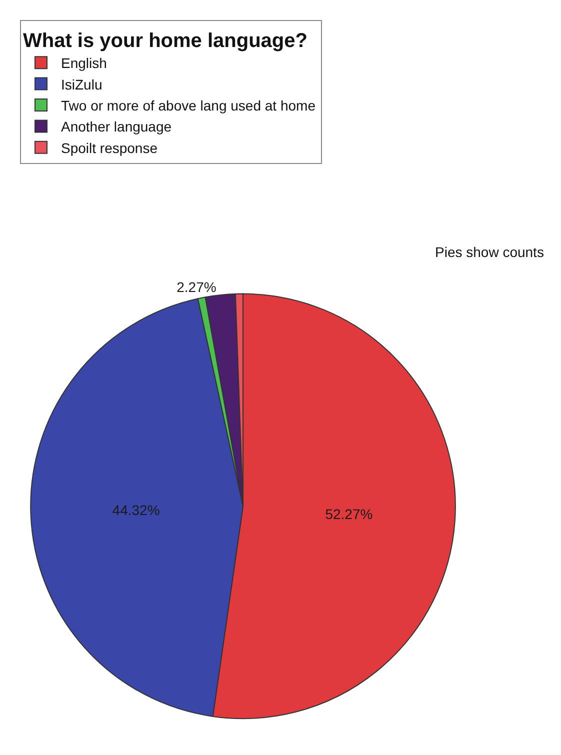 The height and width of the screenshot is (755, 561). Describe the element at coordinates (109, 148) in the screenshot. I see `legend-label: Spoilt response` at that location.